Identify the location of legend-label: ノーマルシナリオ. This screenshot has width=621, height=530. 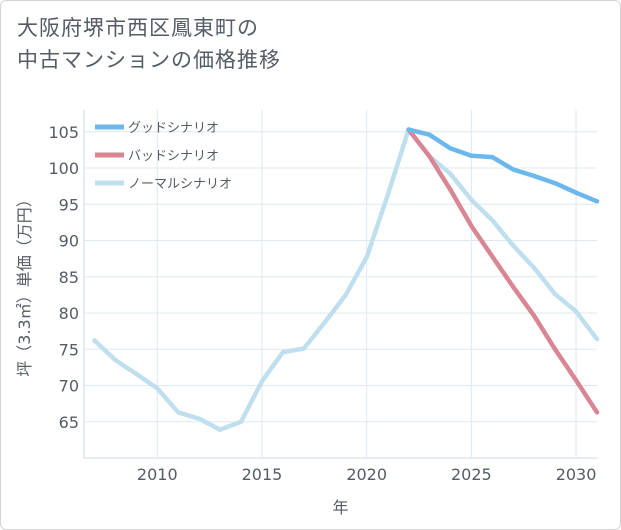
(180, 184).